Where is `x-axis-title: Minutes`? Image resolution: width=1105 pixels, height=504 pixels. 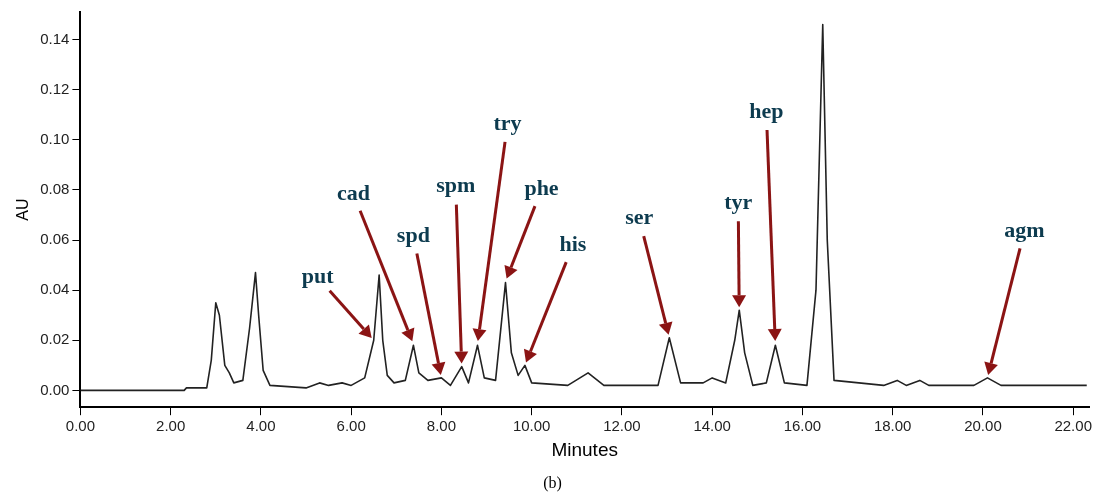 x-axis-title: Minutes is located at coordinates (584, 449).